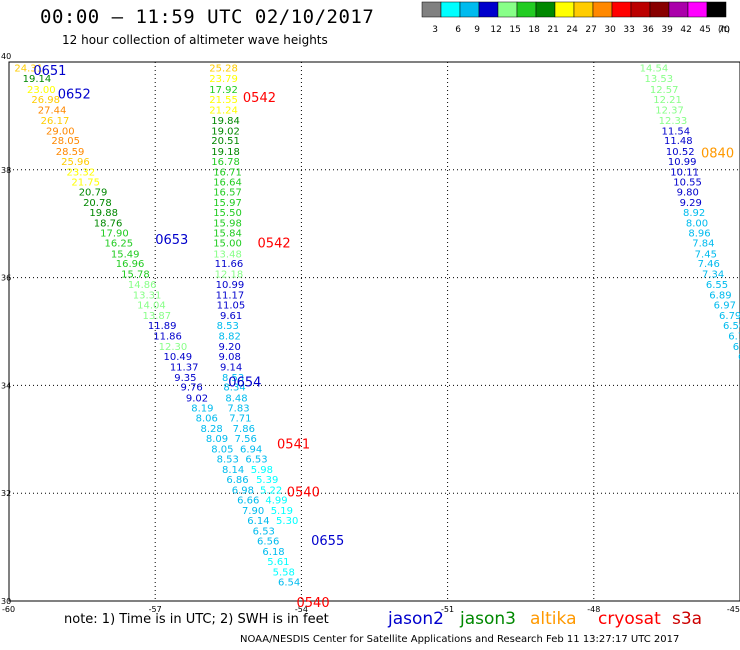 The height and width of the screenshot is (650, 740). What do you see at coordinates (227, 172) in the screenshot?
I see `wave-height-value: 16.71` at bounding box center [227, 172].